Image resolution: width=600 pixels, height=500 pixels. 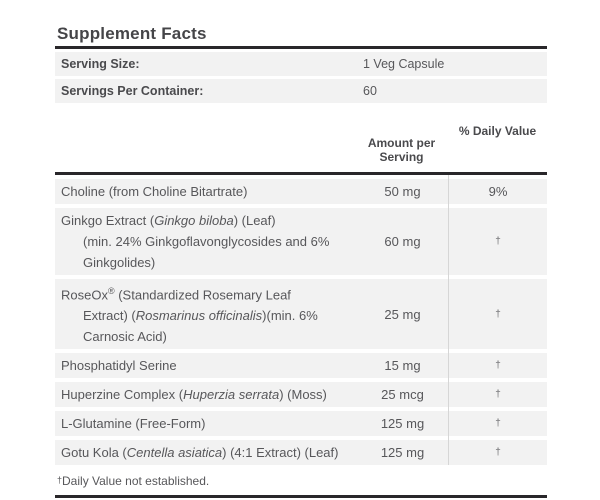 What do you see at coordinates (404, 64) in the screenshot?
I see `serving-size-value: 1 Veg Capsule` at bounding box center [404, 64].